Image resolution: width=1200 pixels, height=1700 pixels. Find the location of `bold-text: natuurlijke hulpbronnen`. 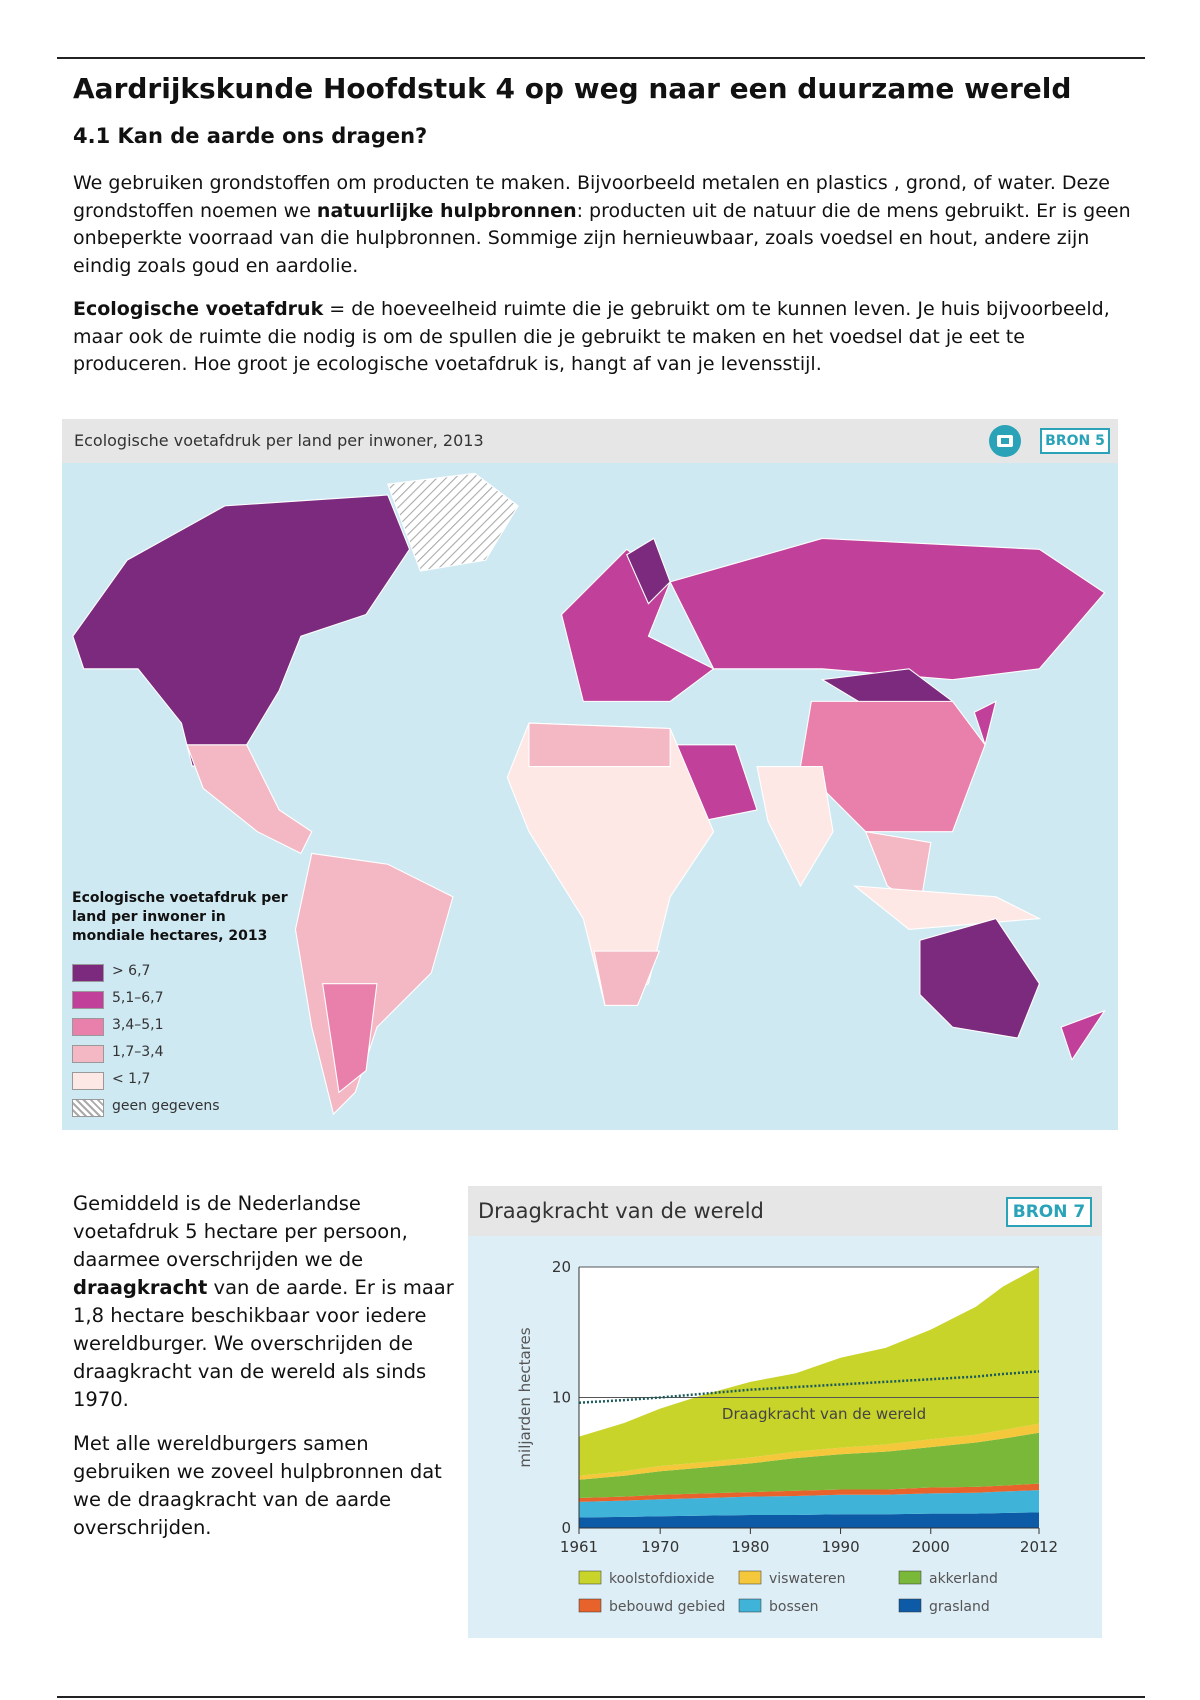

bold-text: natuurlijke hulpbronnen is located at coordinates (446, 210).